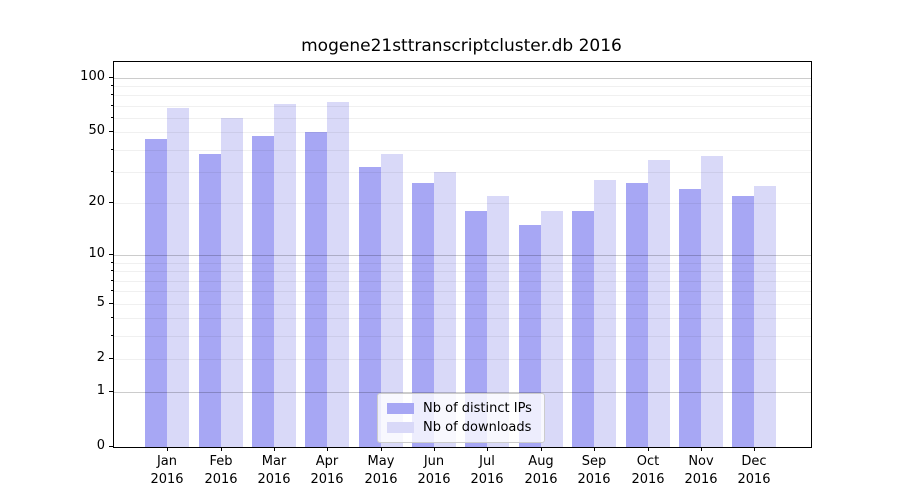 The width and height of the screenshot is (900, 500). Describe the element at coordinates (477, 408) in the screenshot. I see `legend-label-distinct-ips: Nb of distinct IPs` at that location.